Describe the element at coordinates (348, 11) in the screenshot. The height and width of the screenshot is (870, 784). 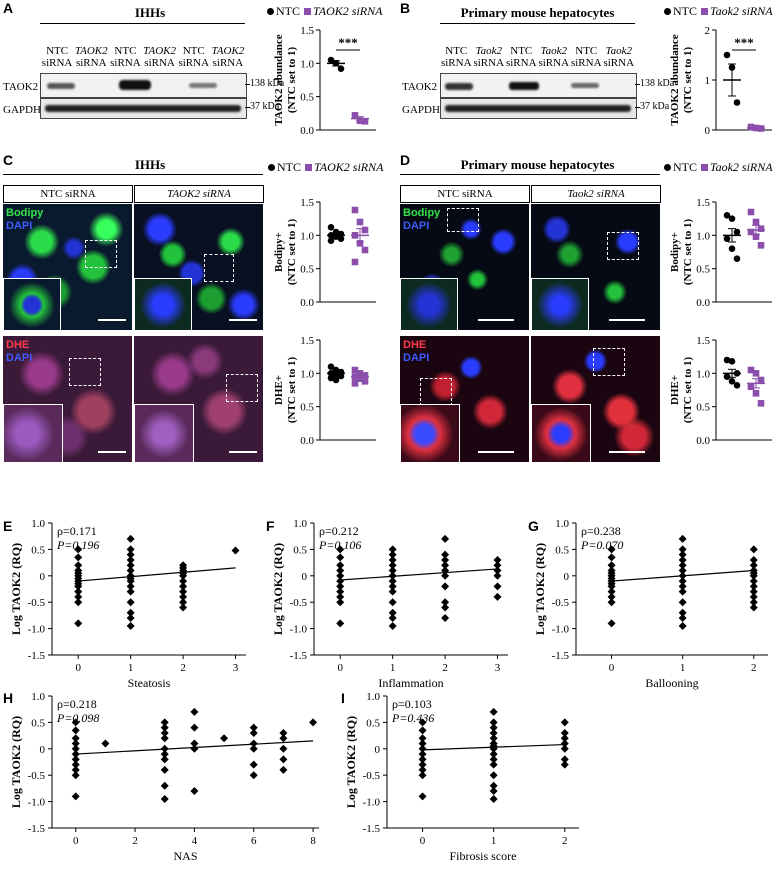
I see `legend-sirna: TAOK2 siRNA` at that location.